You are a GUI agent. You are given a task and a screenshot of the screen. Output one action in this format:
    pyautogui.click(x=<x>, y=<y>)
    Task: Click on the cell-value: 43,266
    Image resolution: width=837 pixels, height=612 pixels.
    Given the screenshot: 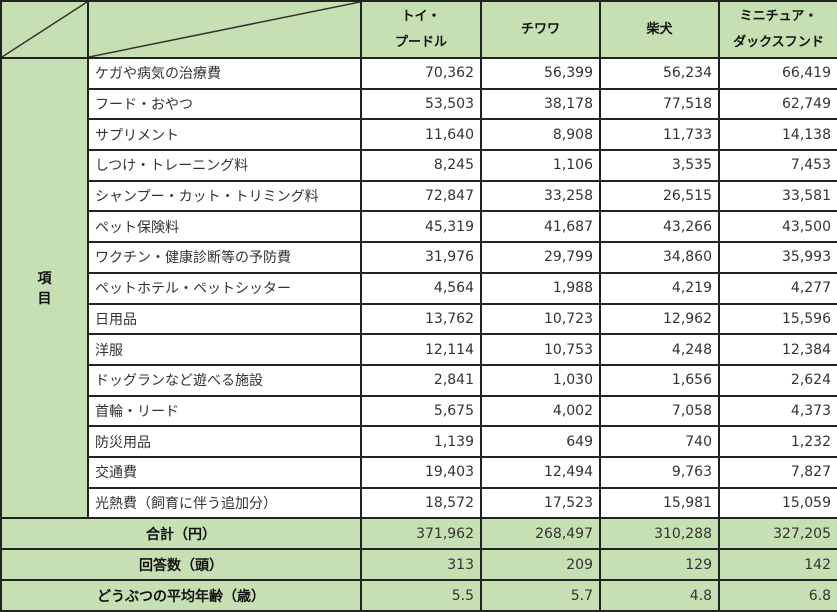 What is the action you would take?
    pyautogui.click(x=659, y=227)
    